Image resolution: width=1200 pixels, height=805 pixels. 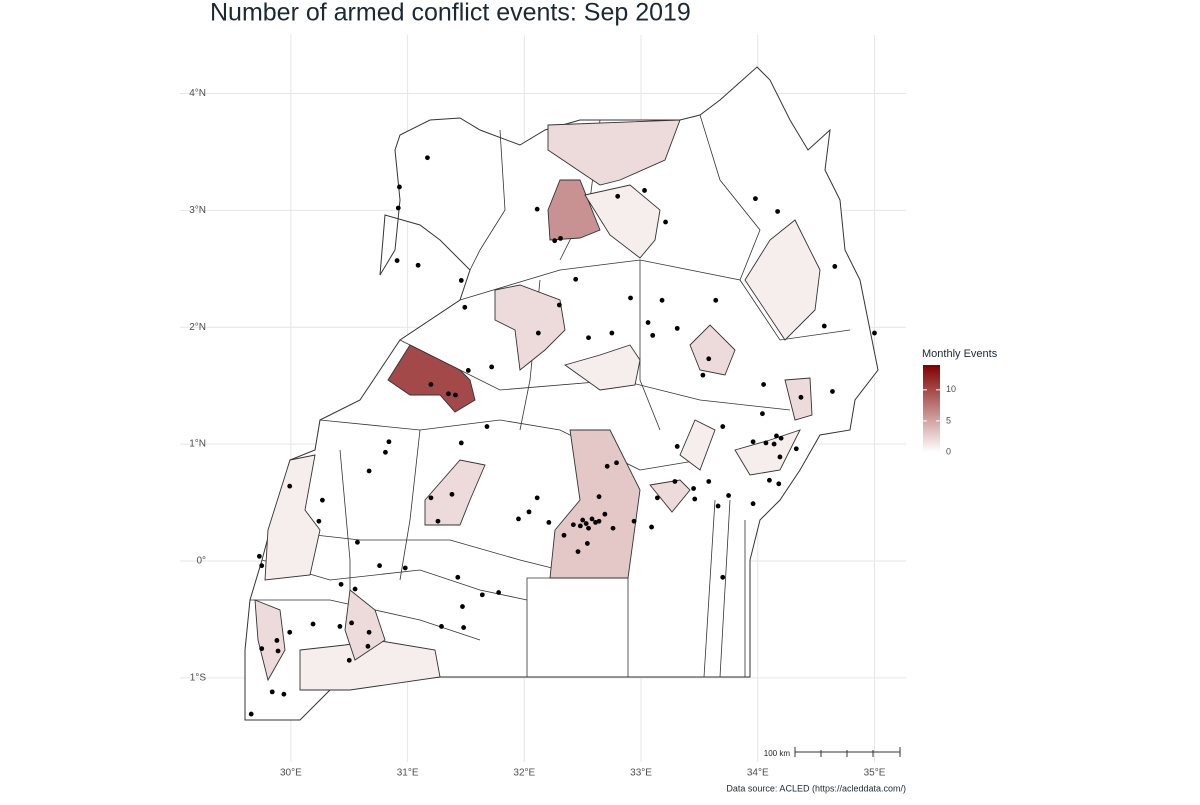 What do you see at coordinates (197, 444) in the screenshot?
I see `y-tick-label: 1°N` at bounding box center [197, 444].